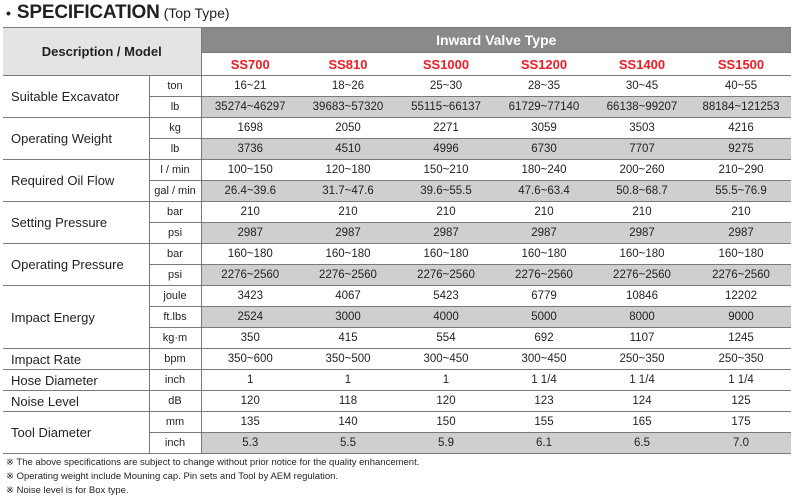  What do you see at coordinates (175, 296) in the screenshot?
I see `spec-unit: joule` at bounding box center [175, 296].